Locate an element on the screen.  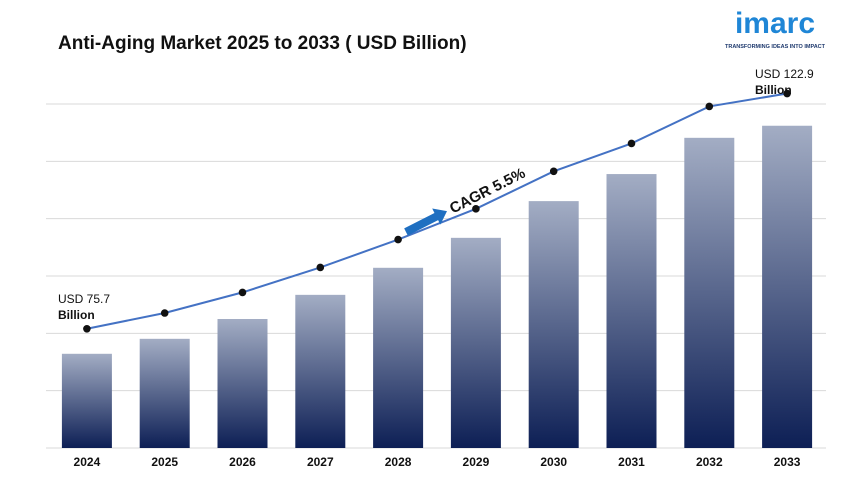
x-tick-label: 2029 is located at coordinates (476, 462).